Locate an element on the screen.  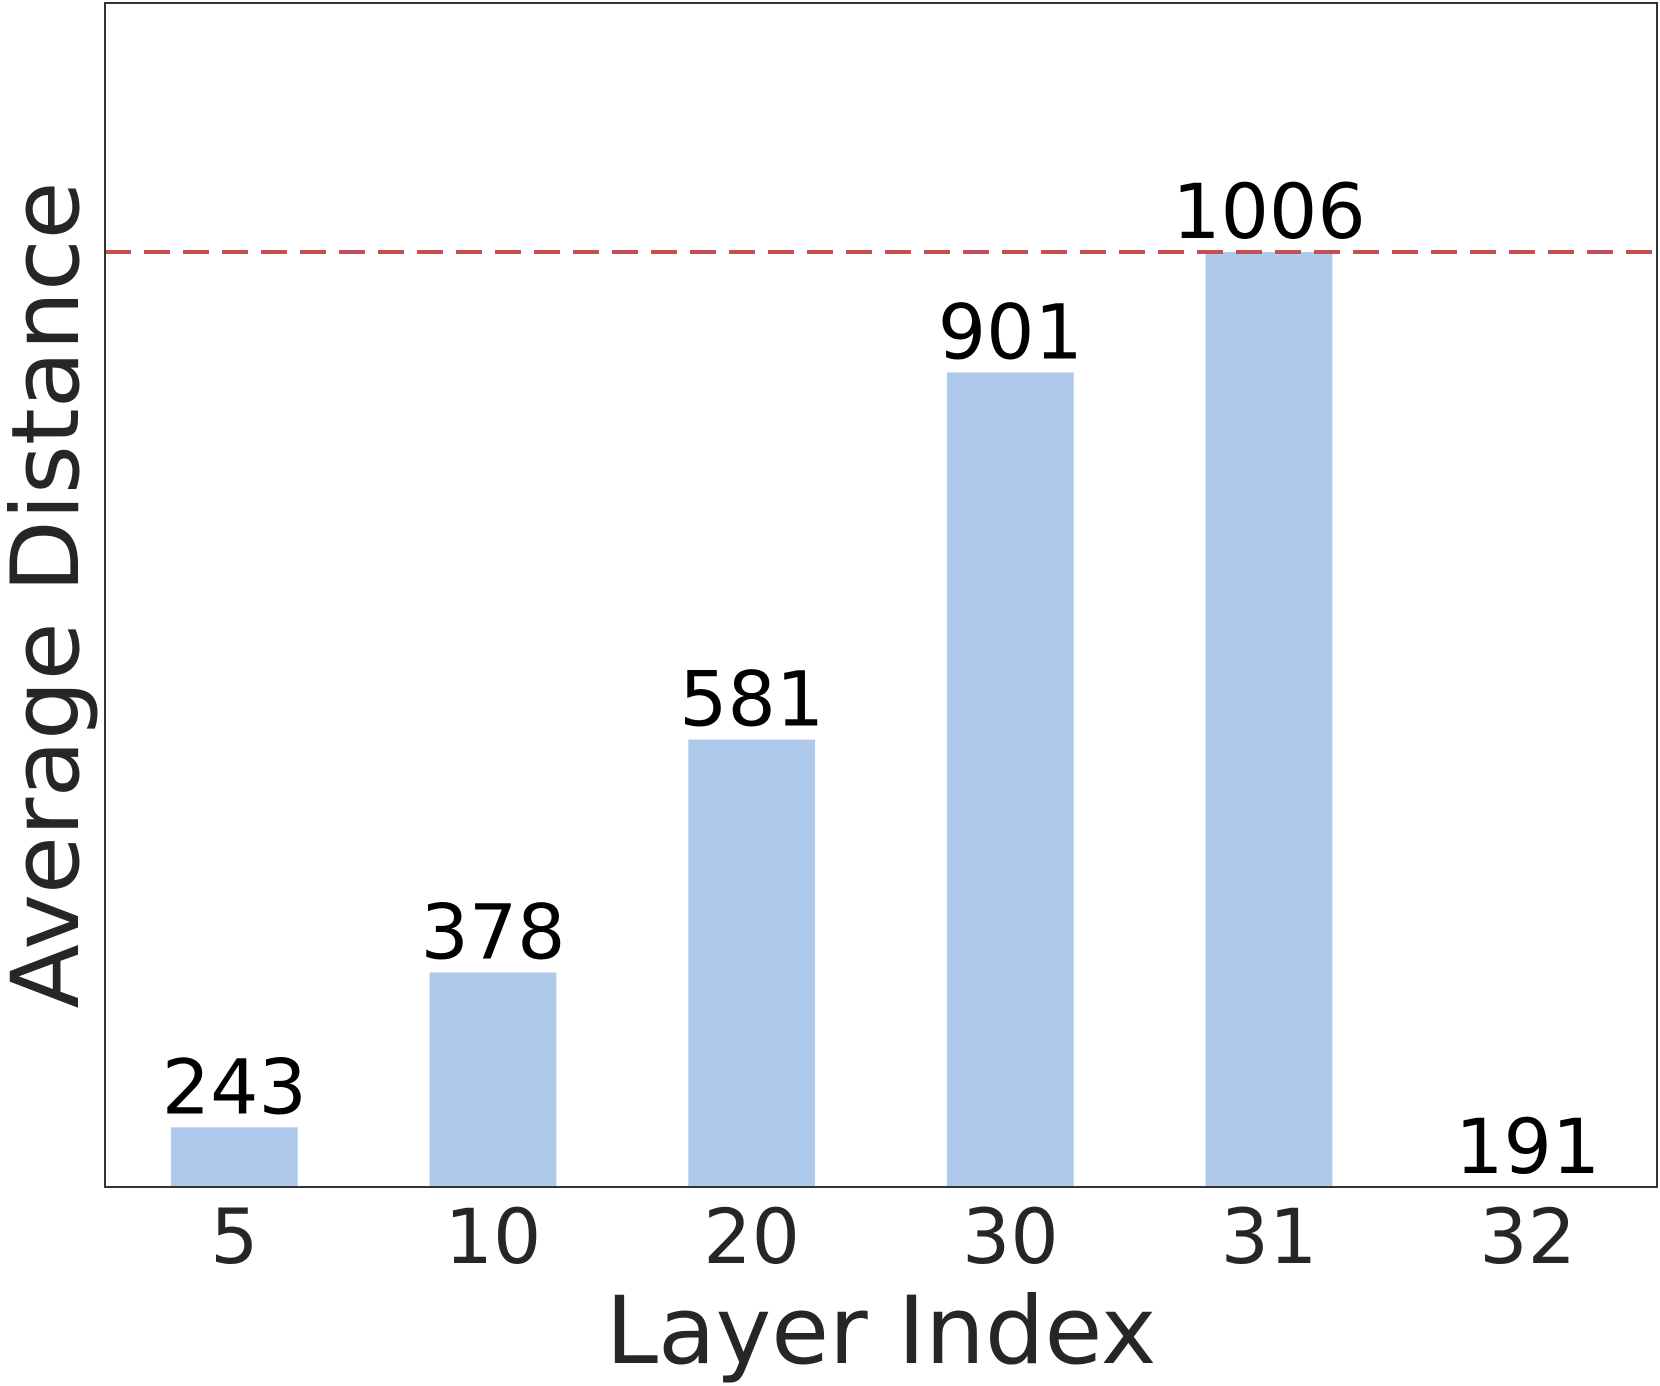
data-label-32: 191 is located at coordinates (1527, 1146).